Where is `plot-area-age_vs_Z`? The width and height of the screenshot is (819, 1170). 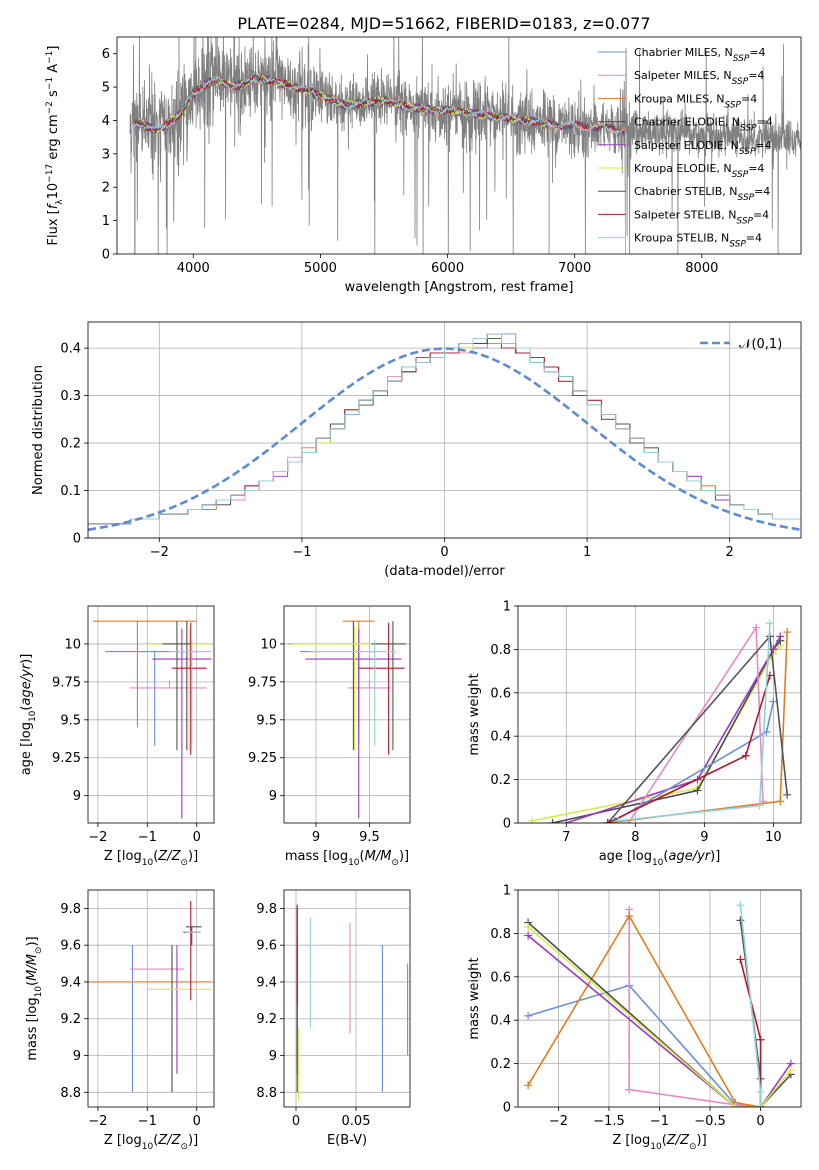 plot-area-age_vs_Z is located at coordinates (152, 719).